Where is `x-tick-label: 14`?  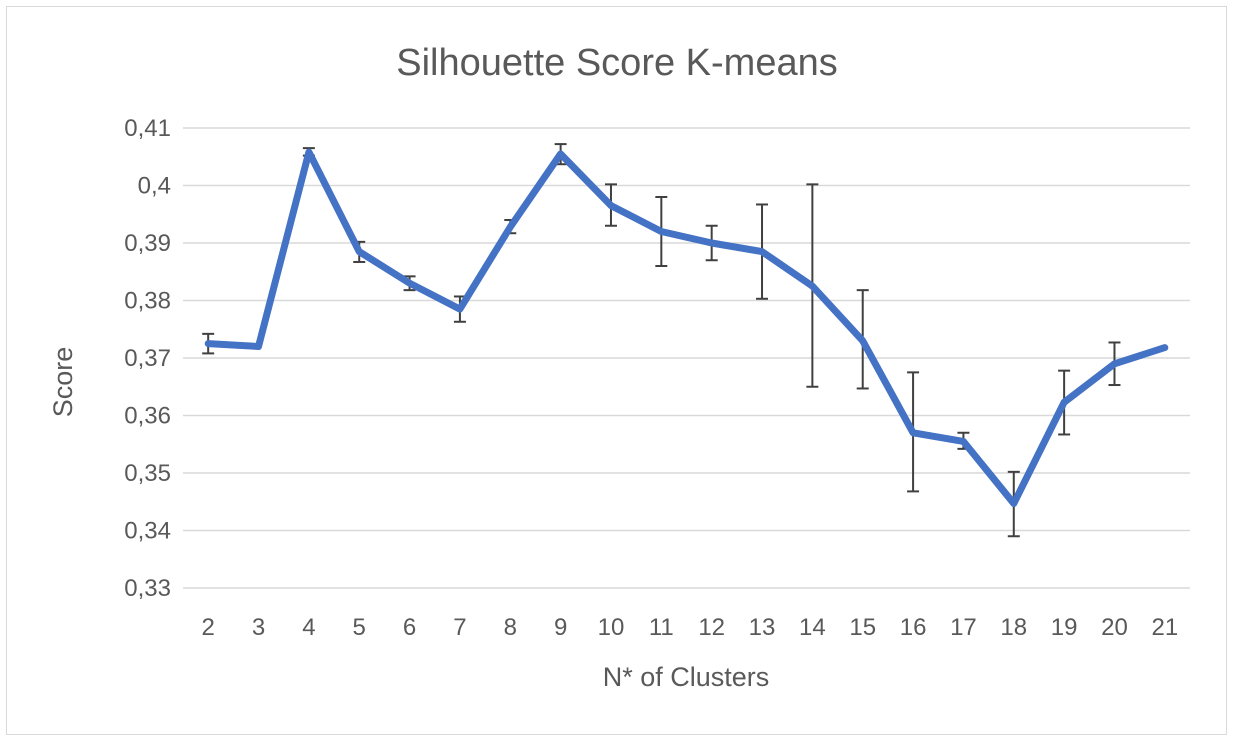 x-tick-label: 14 is located at coordinates (812, 627).